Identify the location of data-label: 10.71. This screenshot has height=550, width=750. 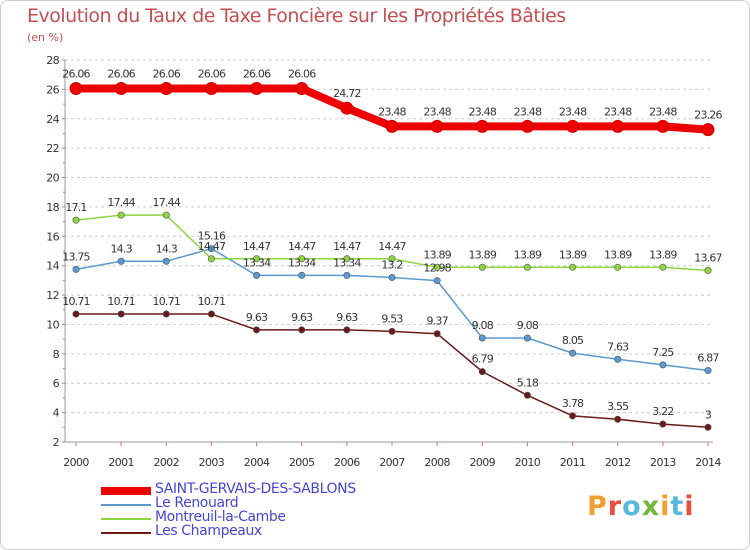
(167, 301).